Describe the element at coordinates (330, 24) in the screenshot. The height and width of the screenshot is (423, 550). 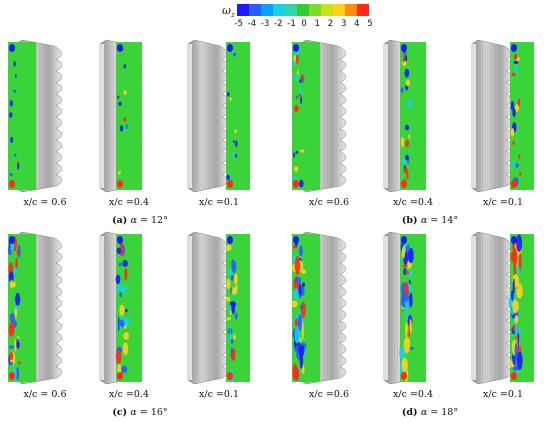
I see `colorbar-tick-label: 2` at that location.